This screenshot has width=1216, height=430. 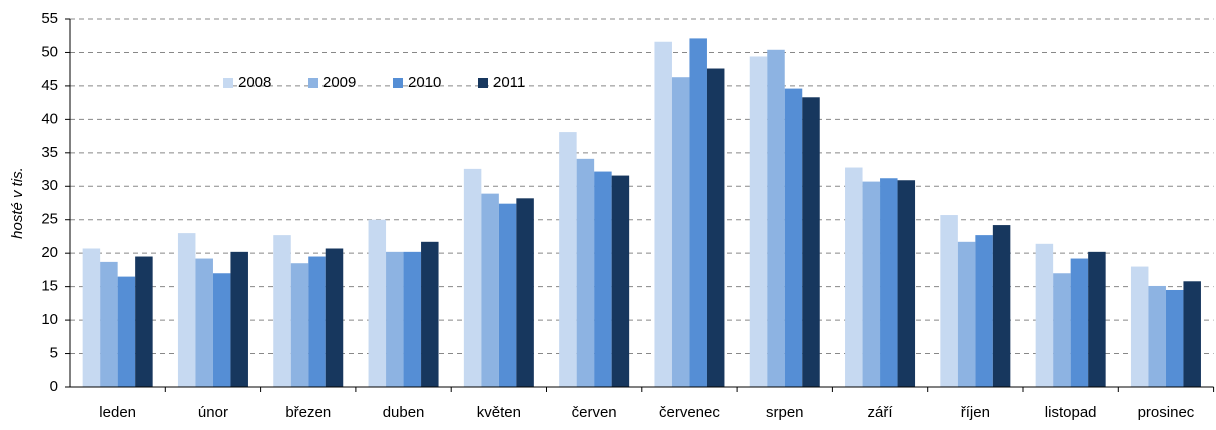 I want to click on x-tick-label: prosinec, so click(x=1166, y=412).